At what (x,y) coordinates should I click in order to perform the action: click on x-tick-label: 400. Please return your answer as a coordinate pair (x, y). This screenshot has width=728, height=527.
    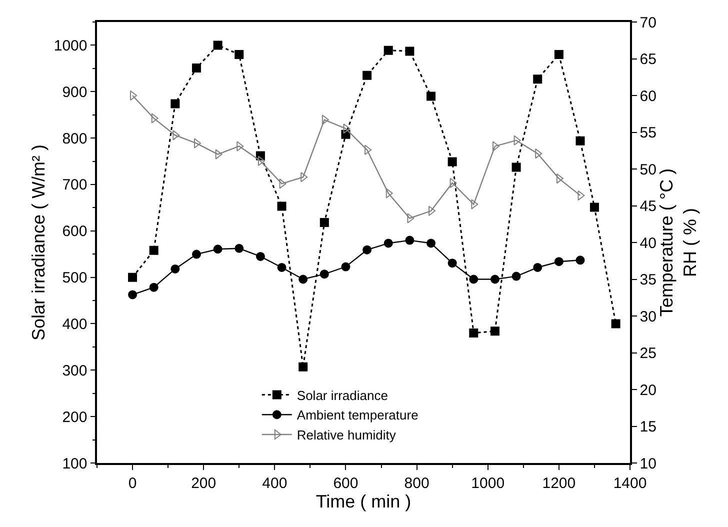
    Looking at the image, I should click on (275, 483).